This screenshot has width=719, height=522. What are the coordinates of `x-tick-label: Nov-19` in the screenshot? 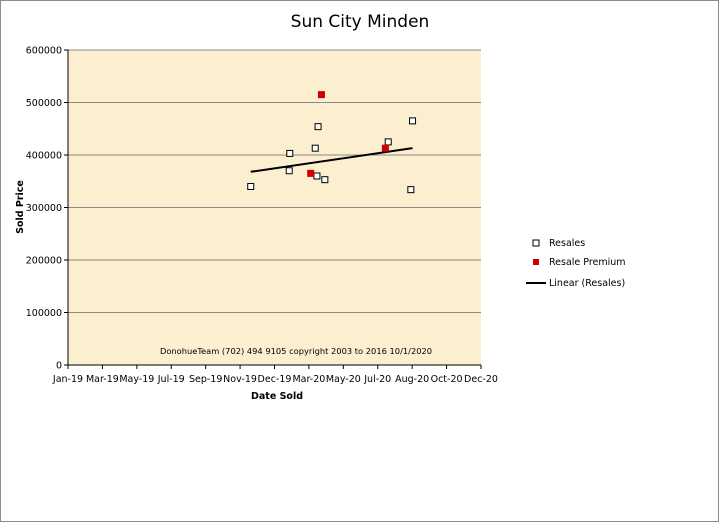 It's located at (240, 379).